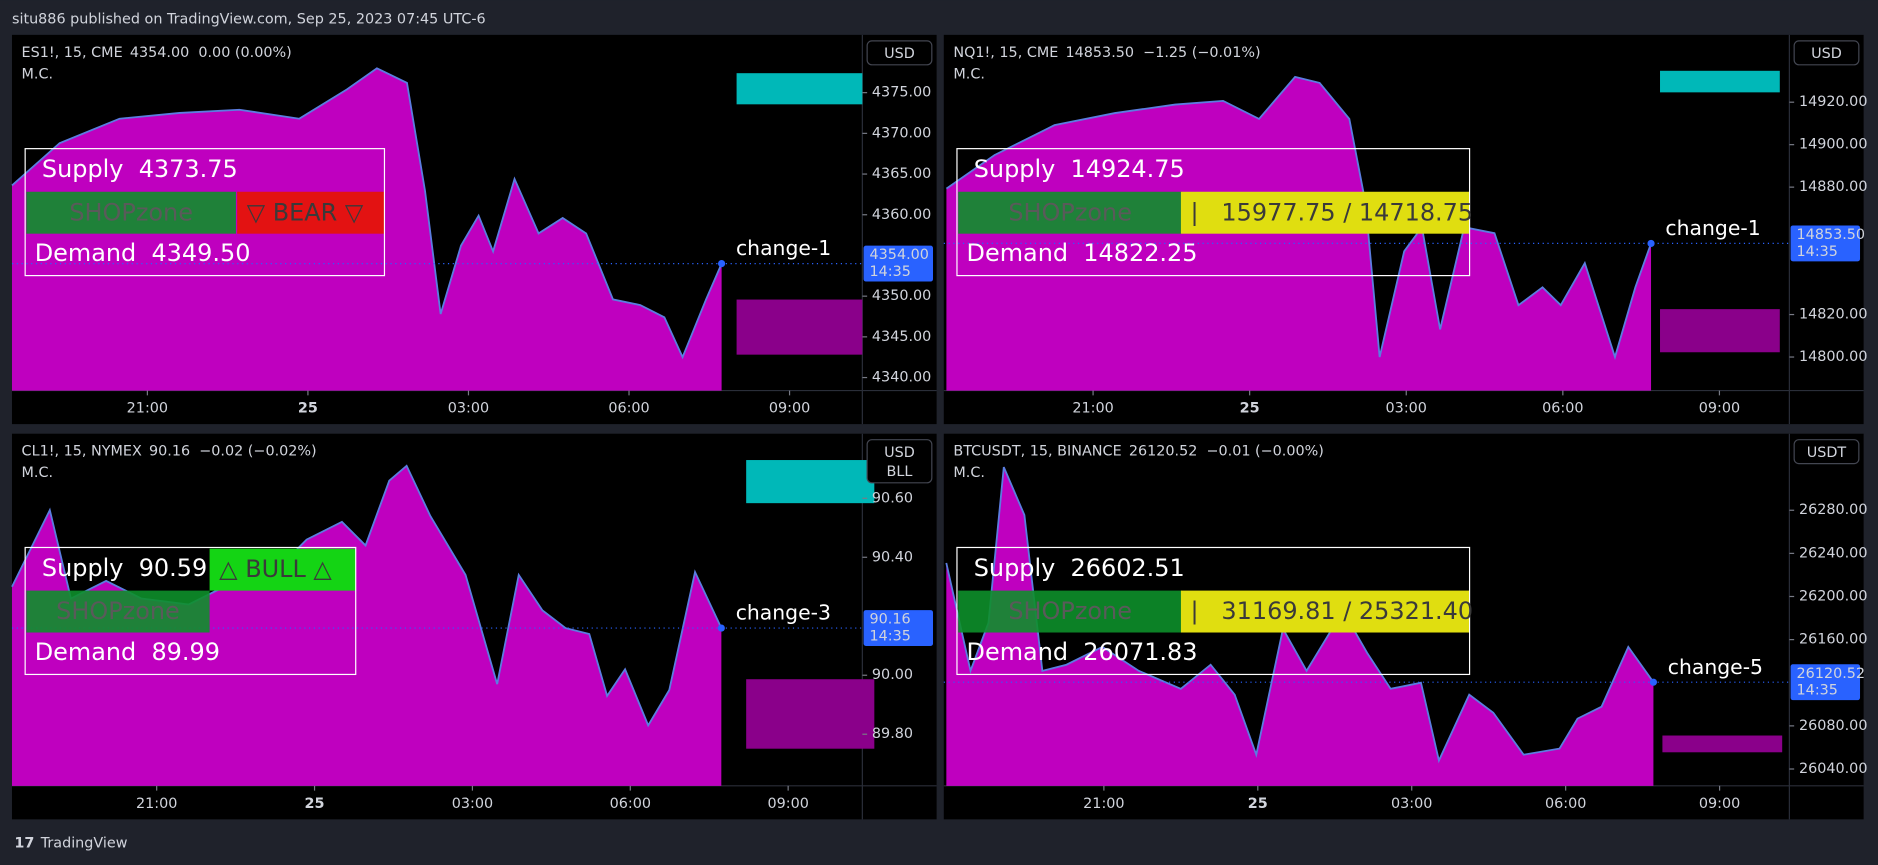  Describe the element at coordinates (1712, 228) in the screenshot. I see `annotation: change-1` at that location.